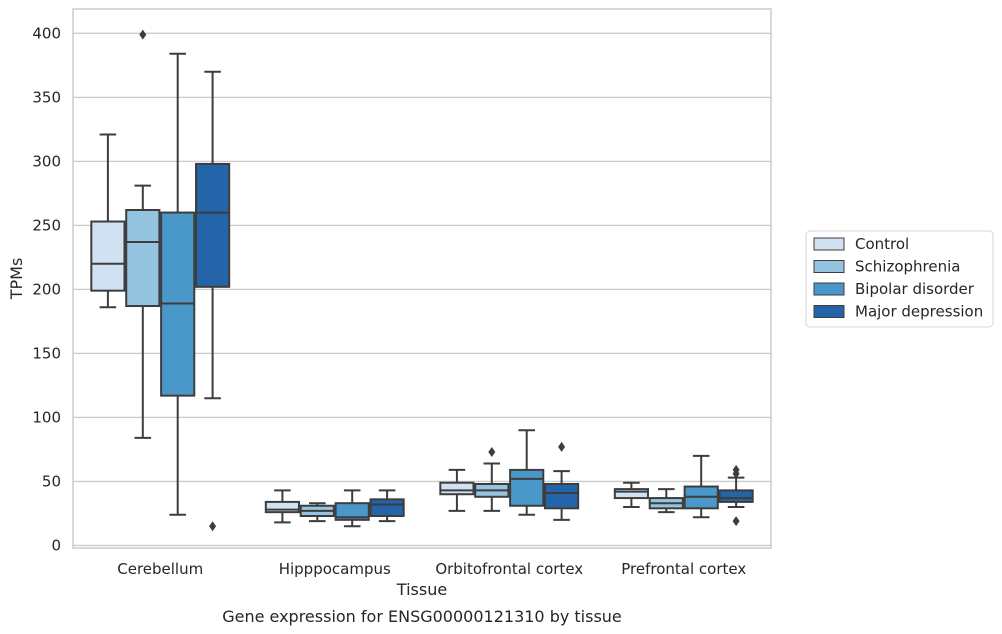 The image size is (1002, 634). What do you see at coordinates (509, 569) in the screenshot?
I see `x-tick-label: Orbitofrontal cortex` at bounding box center [509, 569].